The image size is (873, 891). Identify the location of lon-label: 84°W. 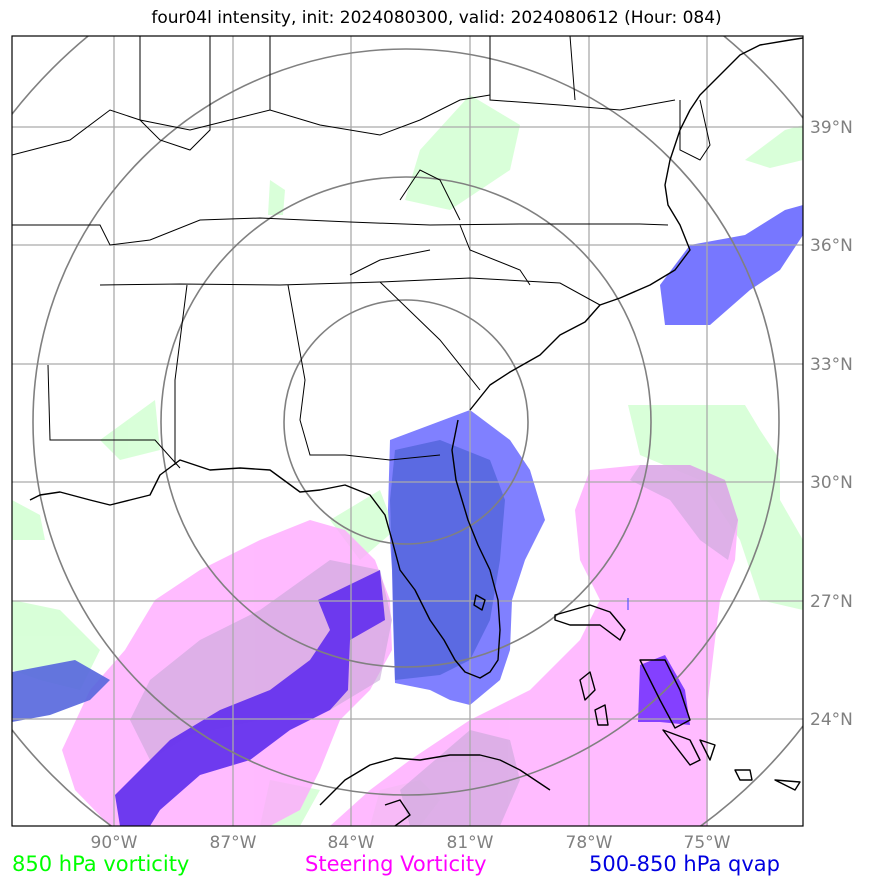
(351, 843).